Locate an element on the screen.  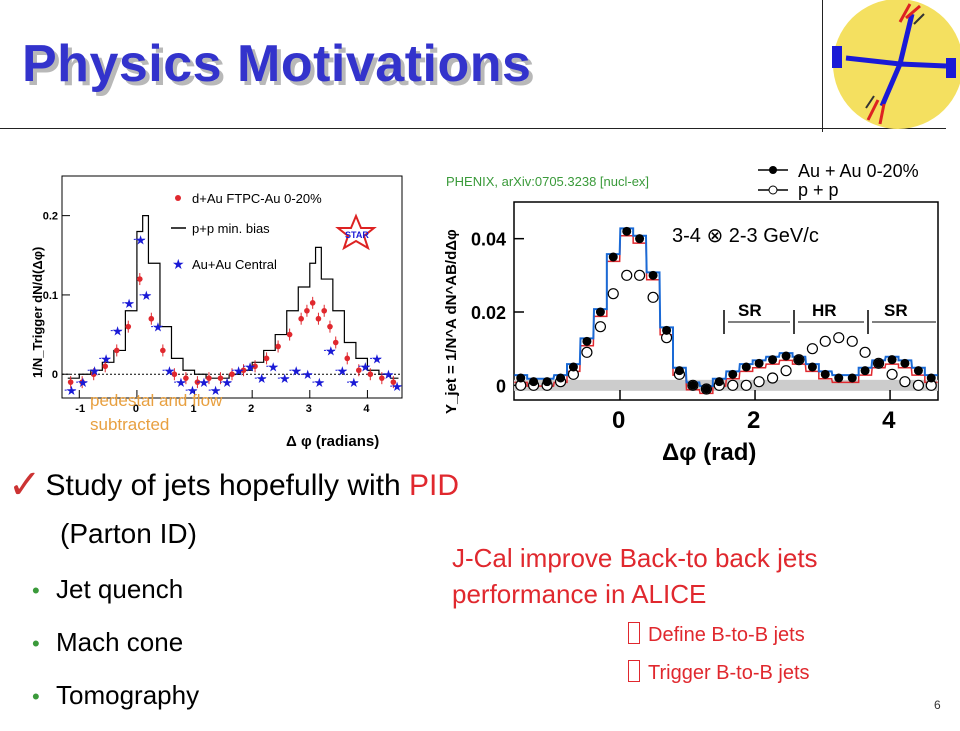
star-annotation-line2: subtracted is located at coordinates (129, 424).